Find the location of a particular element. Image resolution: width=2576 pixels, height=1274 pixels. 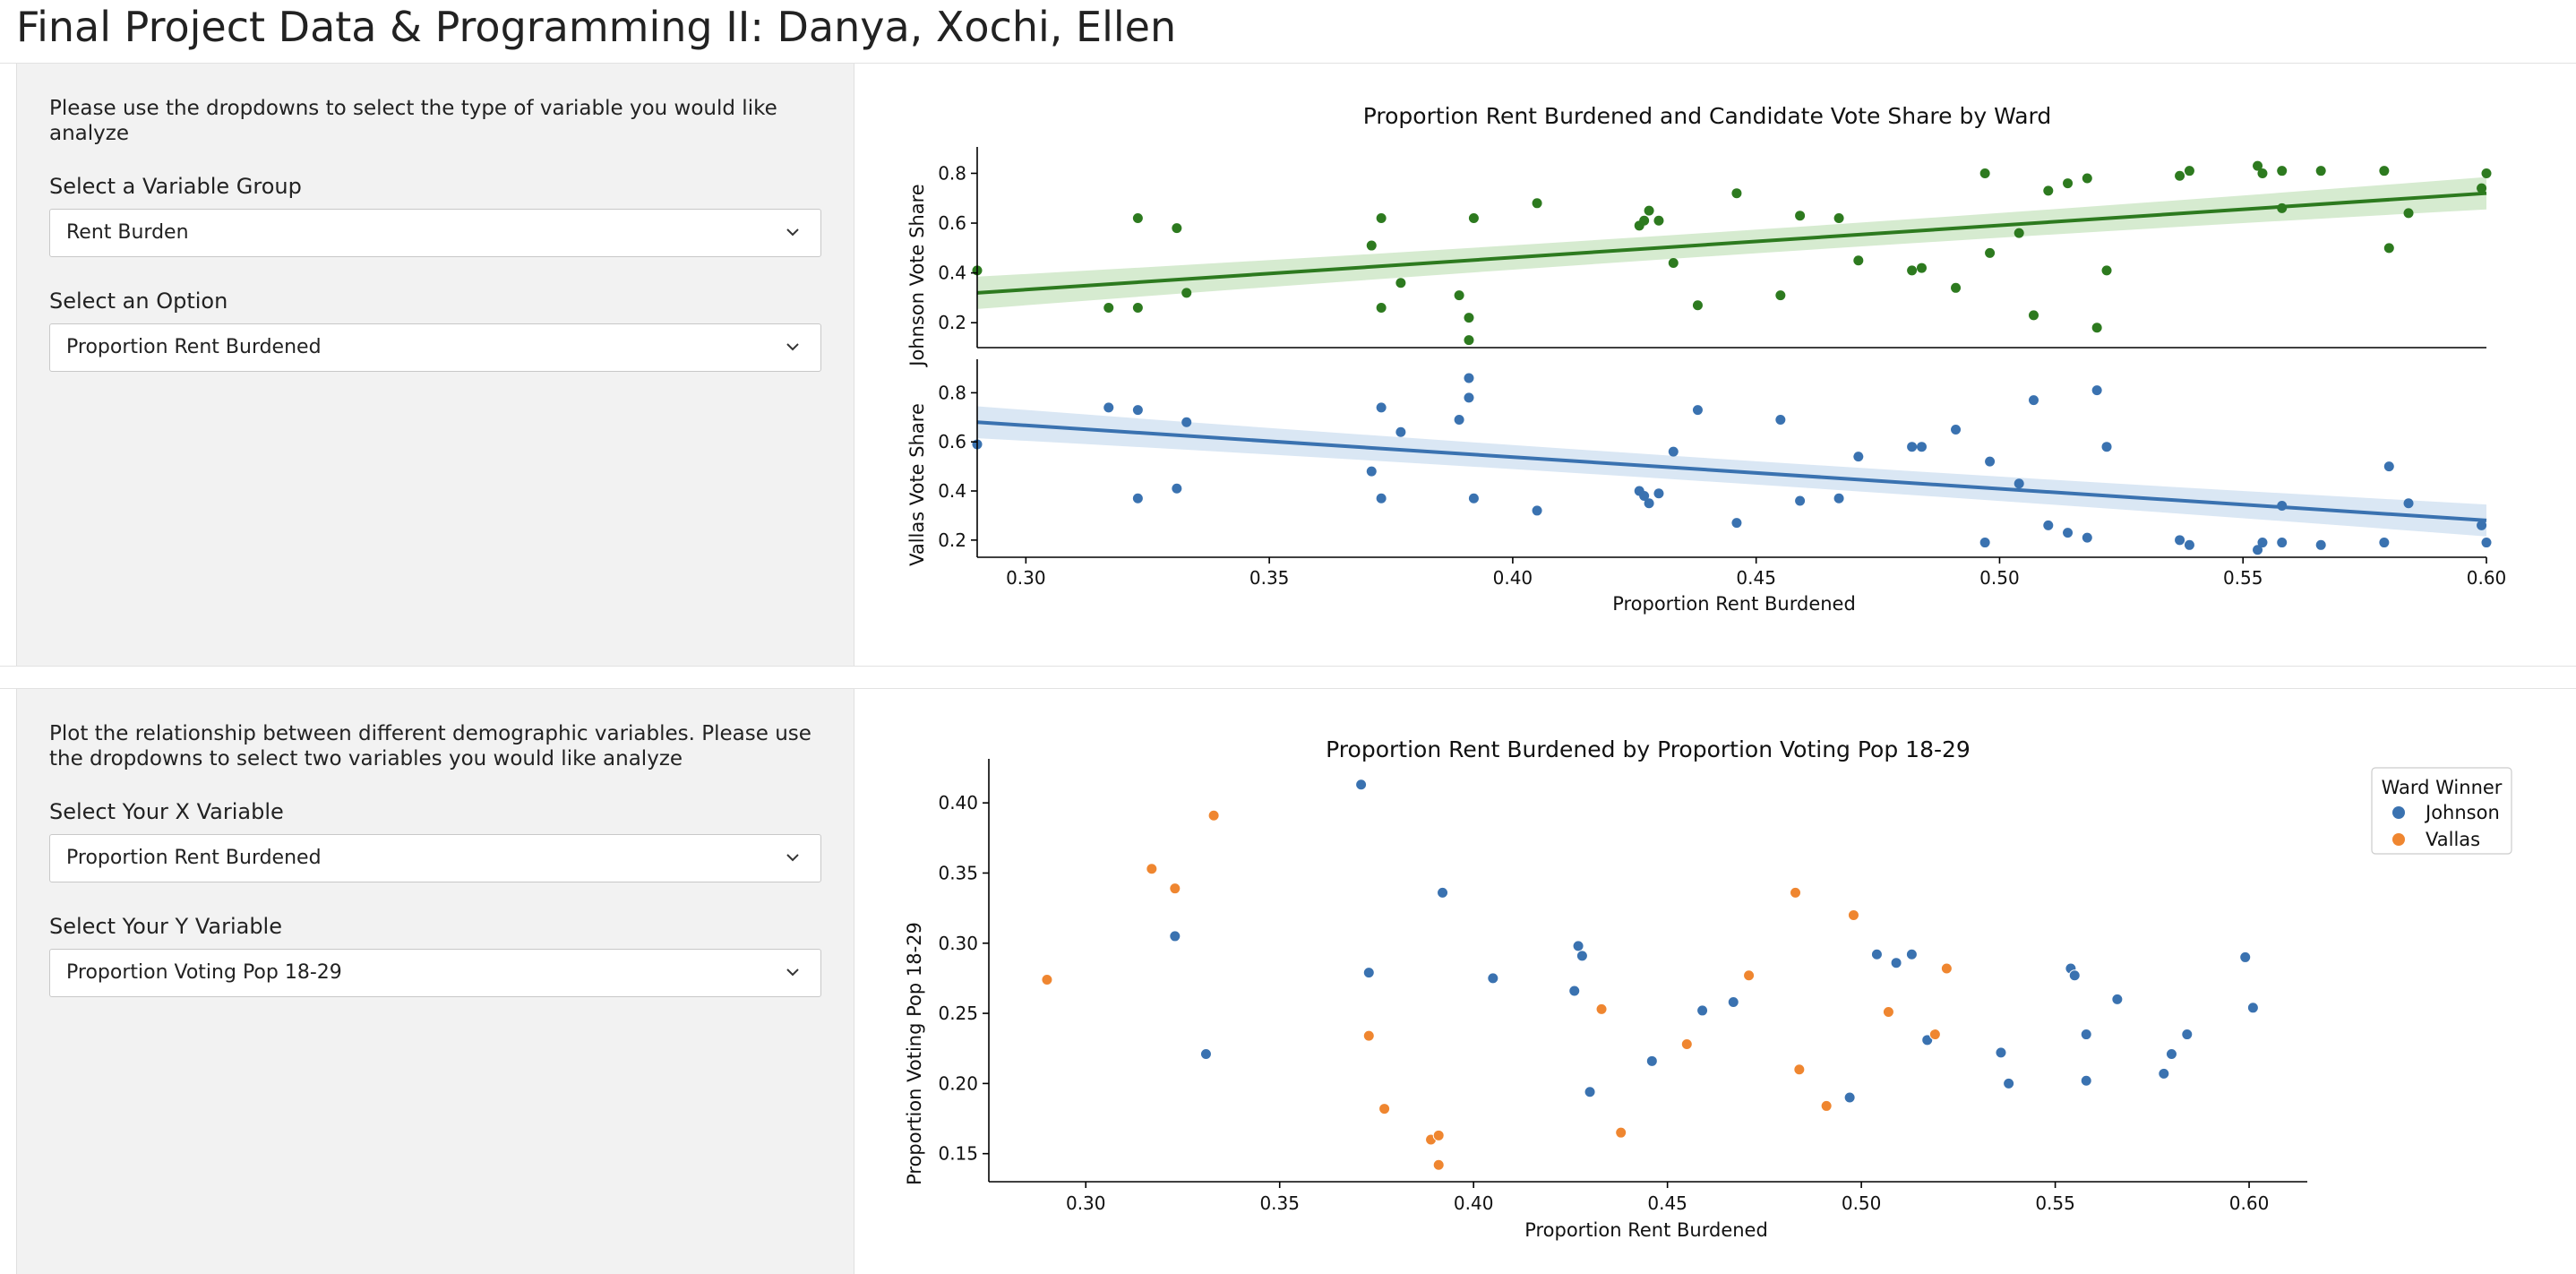

legend-johnson-marker is located at coordinates (2398, 812).